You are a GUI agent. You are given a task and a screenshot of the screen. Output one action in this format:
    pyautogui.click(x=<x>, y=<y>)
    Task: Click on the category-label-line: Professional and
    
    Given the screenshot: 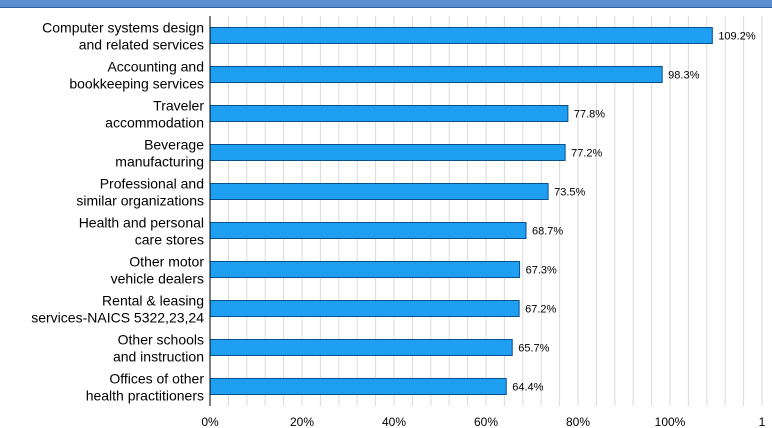 What is the action you would take?
    pyautogui.click(x=152, y=184)
    